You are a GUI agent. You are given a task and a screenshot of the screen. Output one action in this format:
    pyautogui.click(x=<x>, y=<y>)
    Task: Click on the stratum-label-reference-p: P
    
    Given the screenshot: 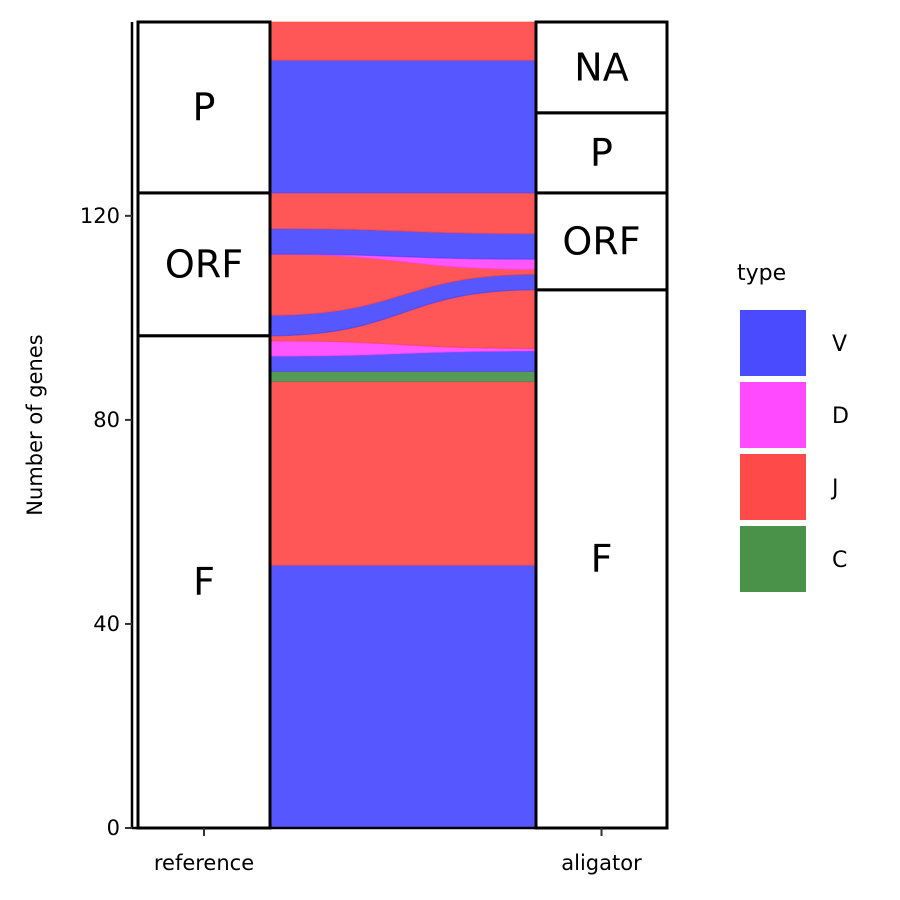 What is the action you would take?
    pyautogui.click(x=204, y=107)
    